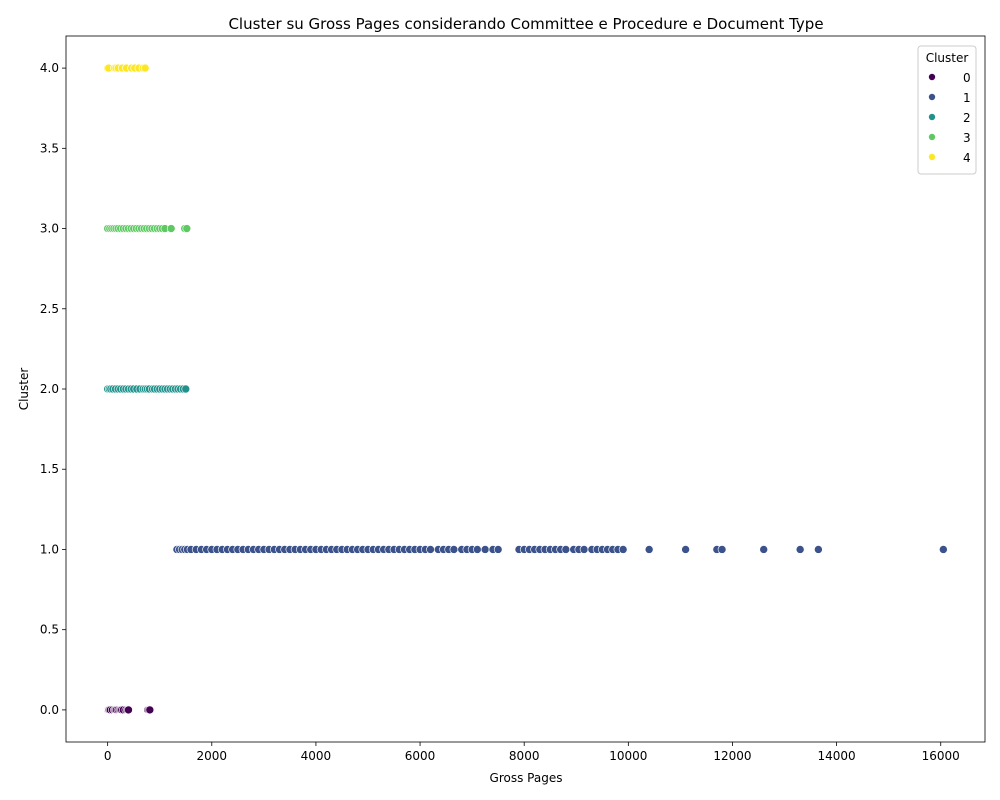 The width and height of the screenshot is (1000, 800). Describe the element at coordinates (526, 778) in the screenshot. I see `x-axis-title: Gross Pages` at that location.